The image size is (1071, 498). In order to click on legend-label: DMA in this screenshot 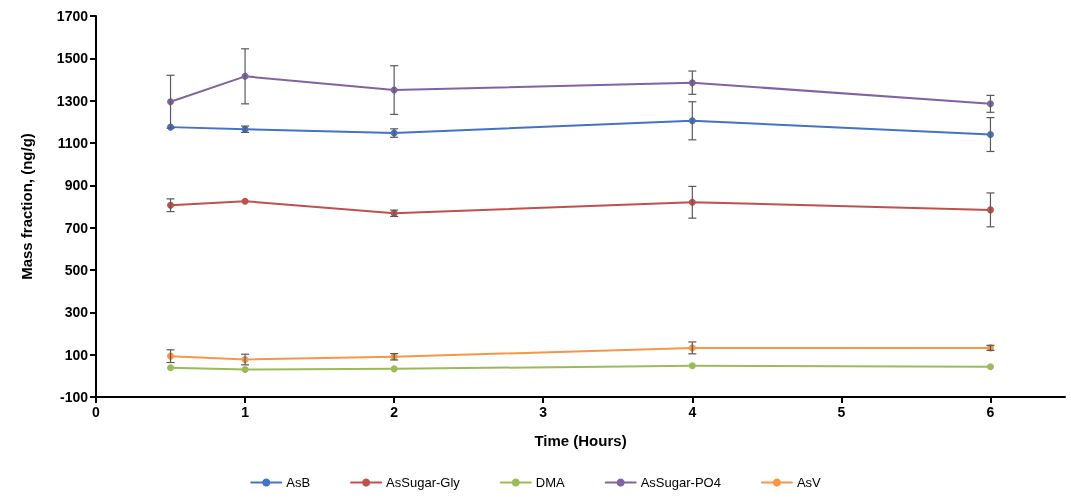, I will do `click(550, 482)`.